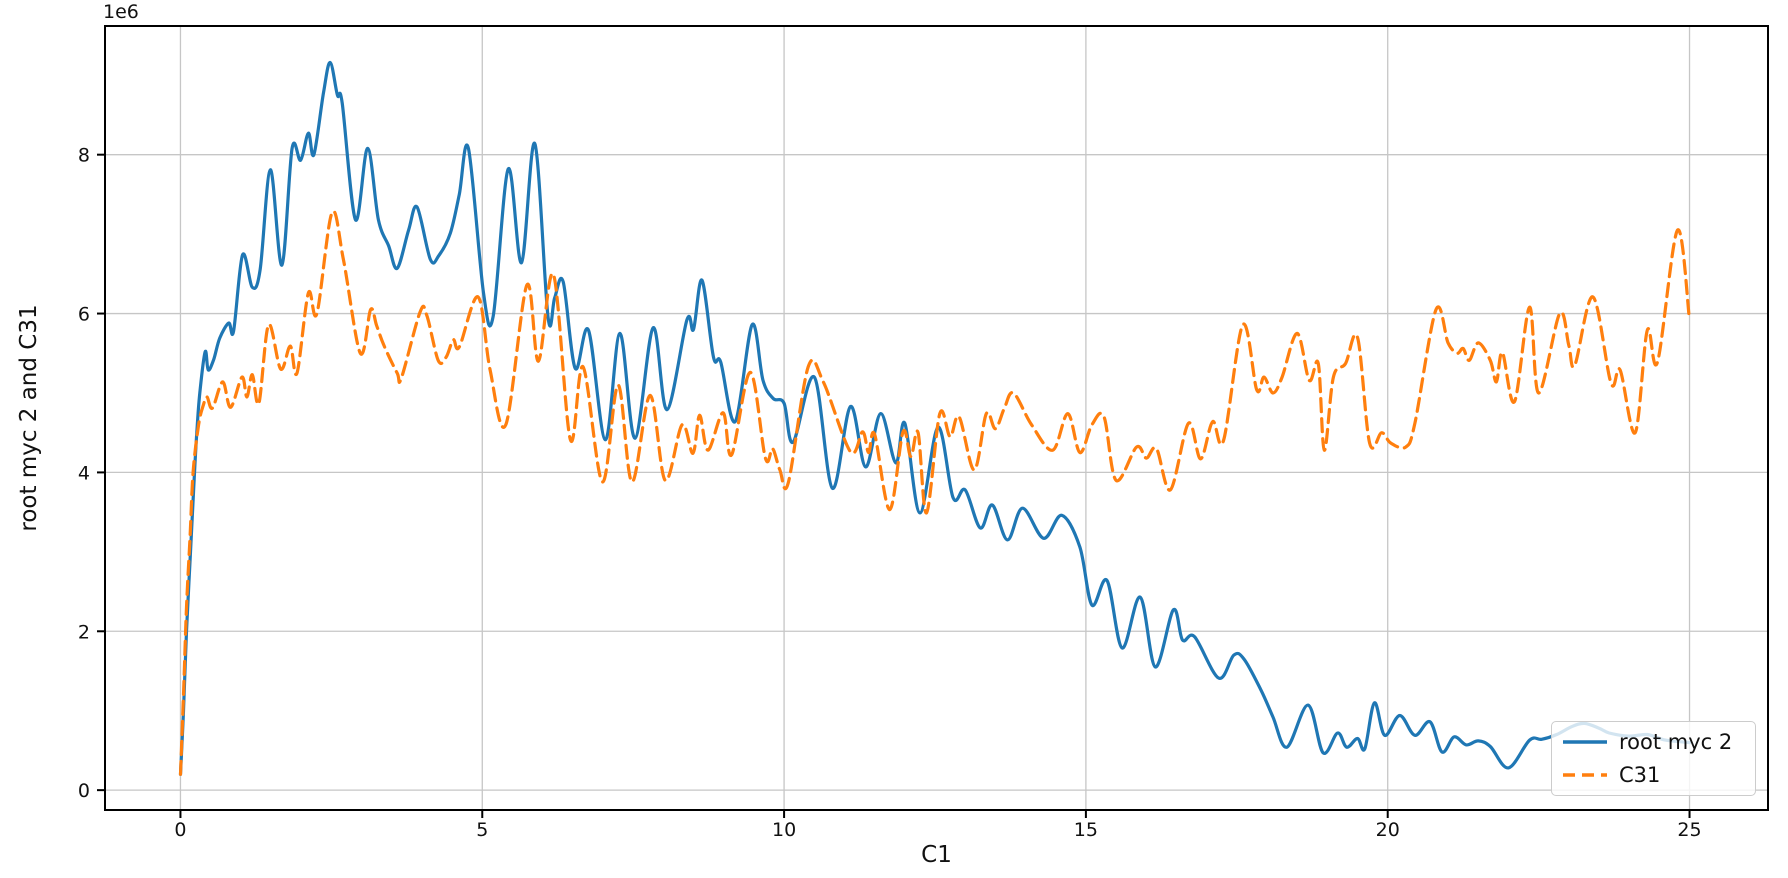 The width and height of the screenshot is (1788, 878). I want to click on solid-line-icon, so click(1585, 742).